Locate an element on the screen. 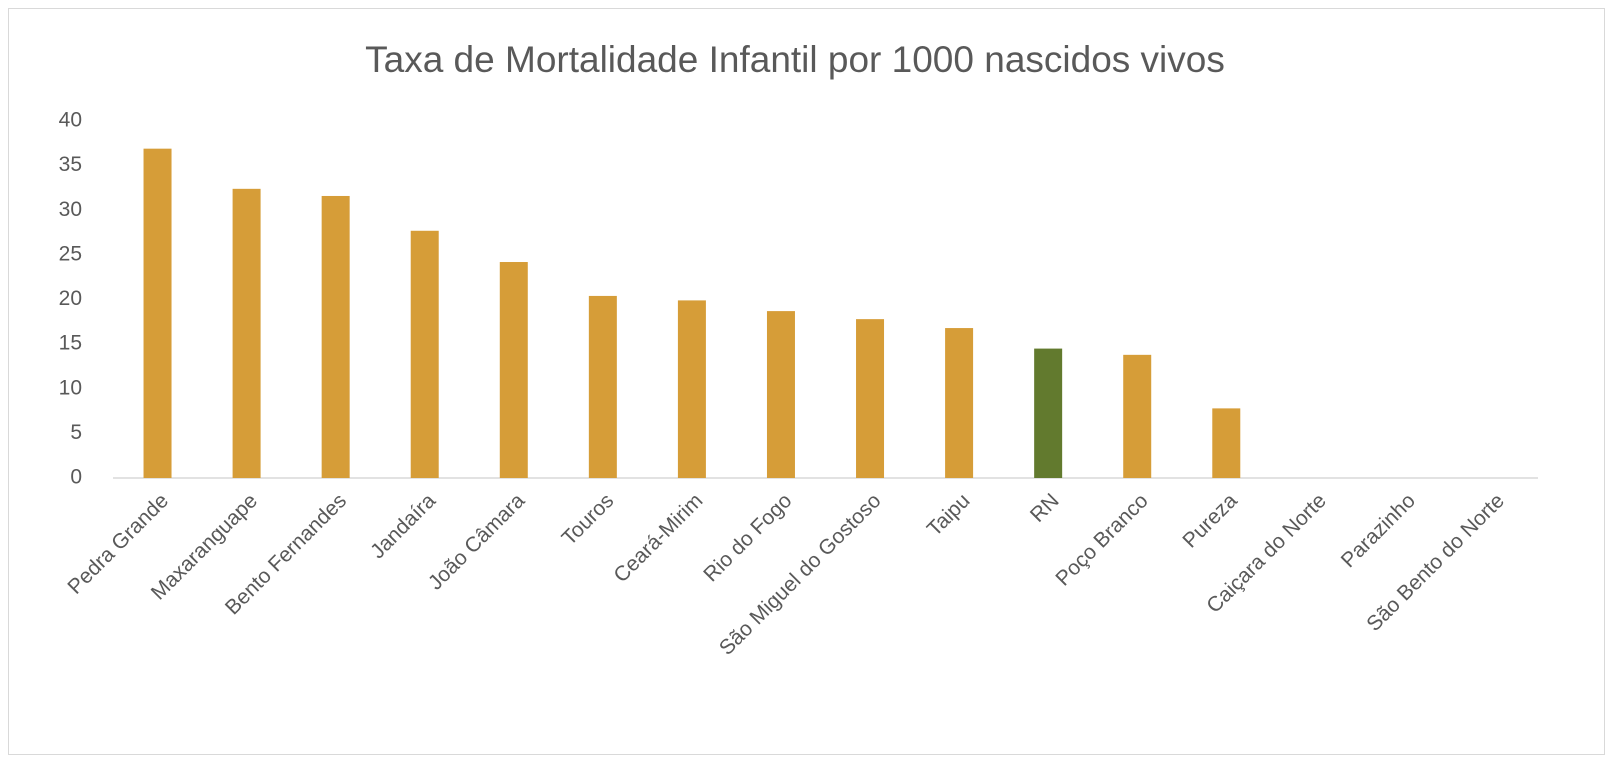 The width and height of the screenshot is (1613, 763). y-tick-label: 30 is located at coordinates (70, 209).